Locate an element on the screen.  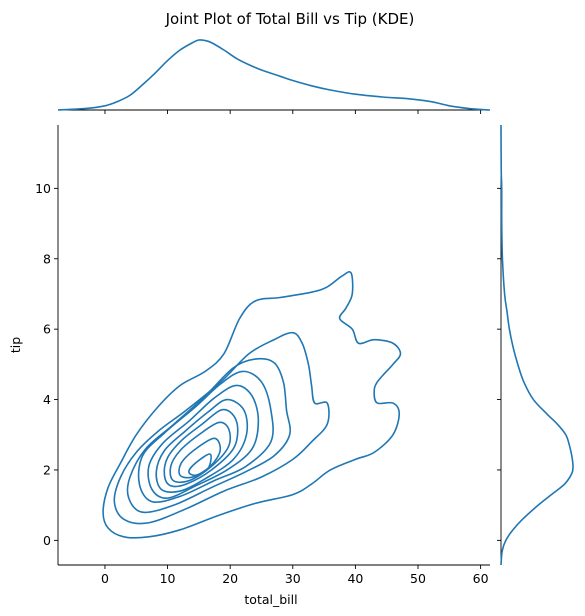
marginal-x-panel is located at coordinates (274, 76).